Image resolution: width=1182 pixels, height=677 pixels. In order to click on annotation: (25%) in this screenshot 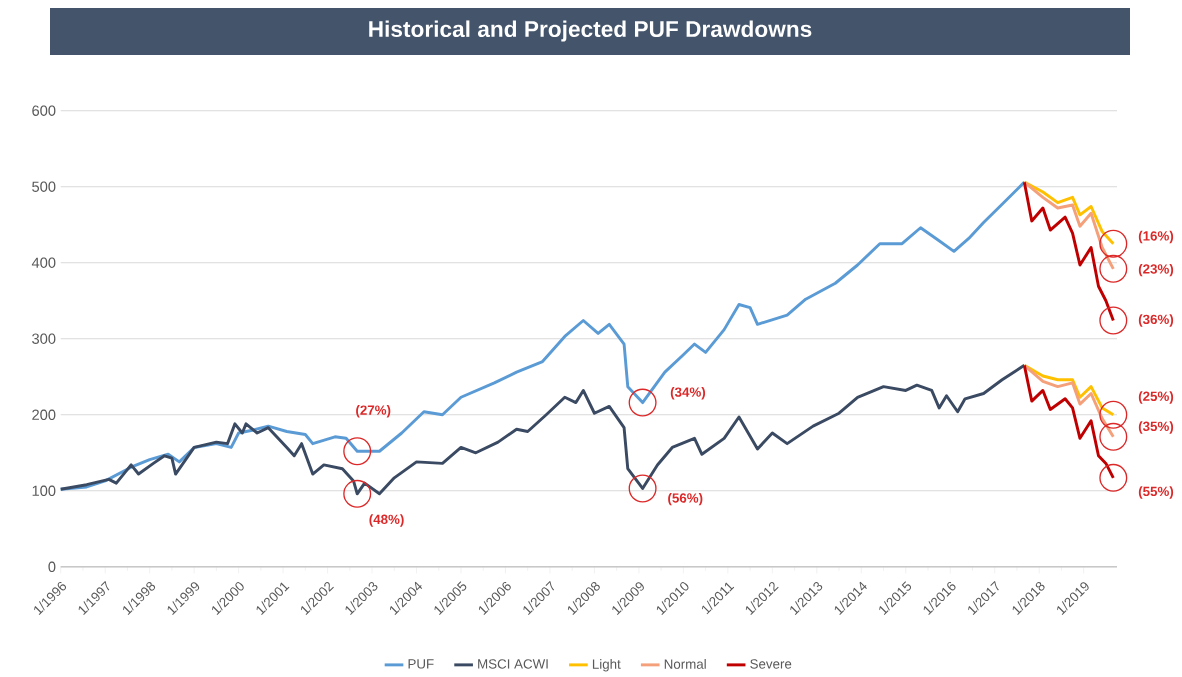, I will do `click(1156, 397)`.